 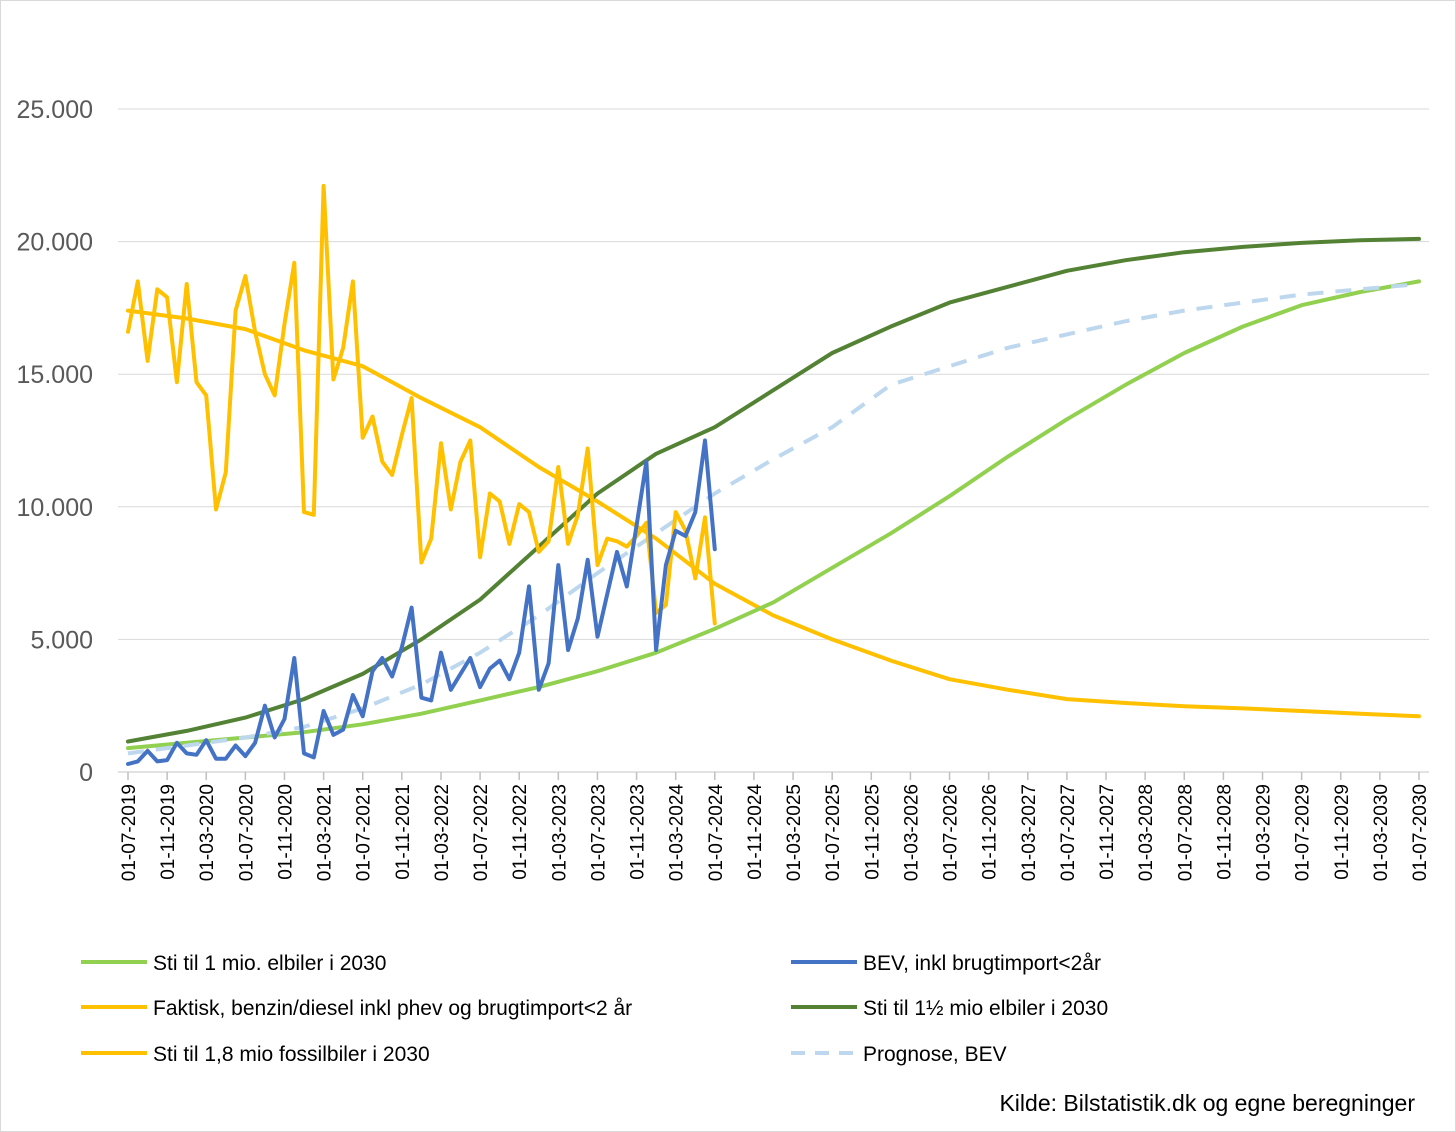 I want to click on x-tick-label: 01-03-2023, so click(x=559, y=832).